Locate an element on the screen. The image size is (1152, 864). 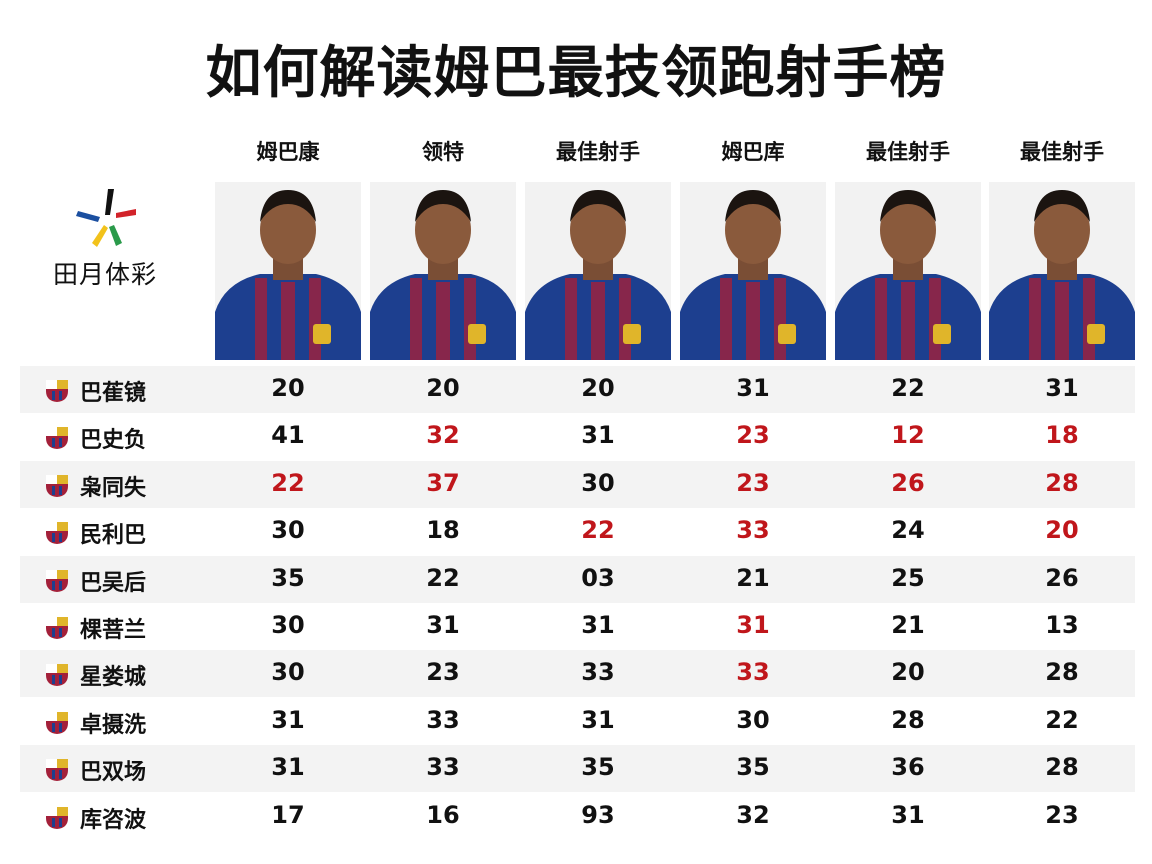
team-name: 巴萑镜 is located at coordinates (113, 393).